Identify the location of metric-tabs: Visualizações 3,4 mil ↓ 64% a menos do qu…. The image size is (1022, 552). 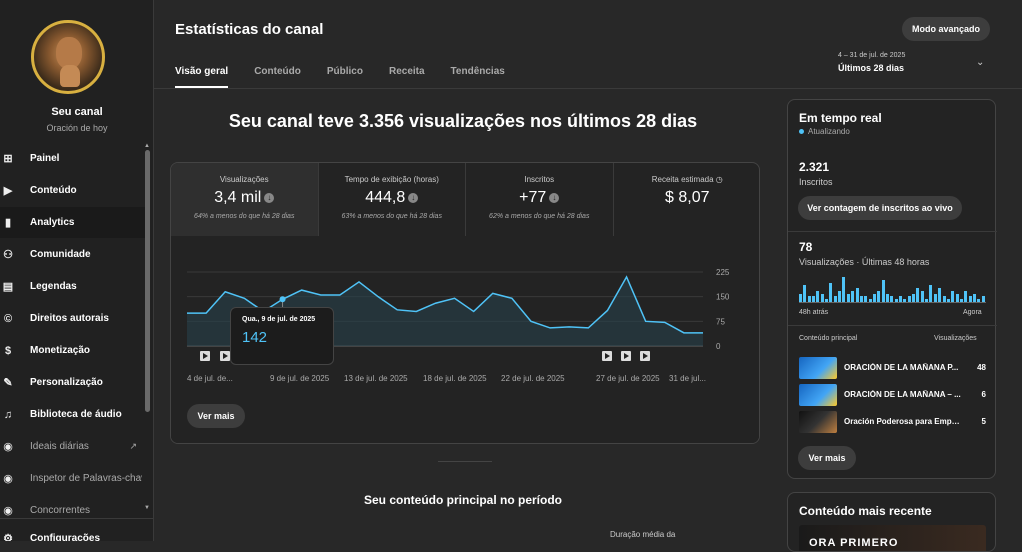
(465, 199).